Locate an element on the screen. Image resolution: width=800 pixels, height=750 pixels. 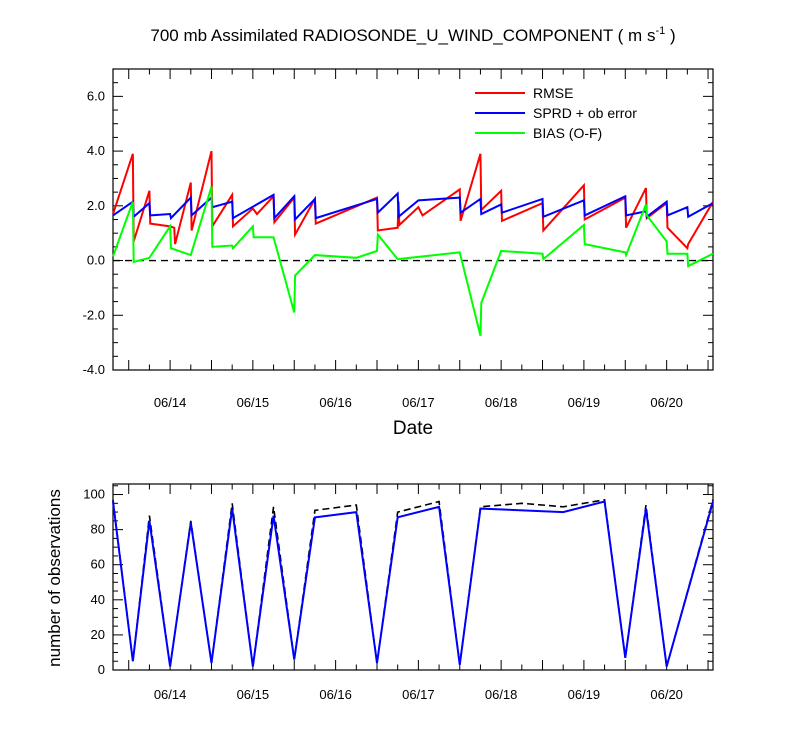
top-x-tick-label: 06/17 is located at coordinates (418, 402).